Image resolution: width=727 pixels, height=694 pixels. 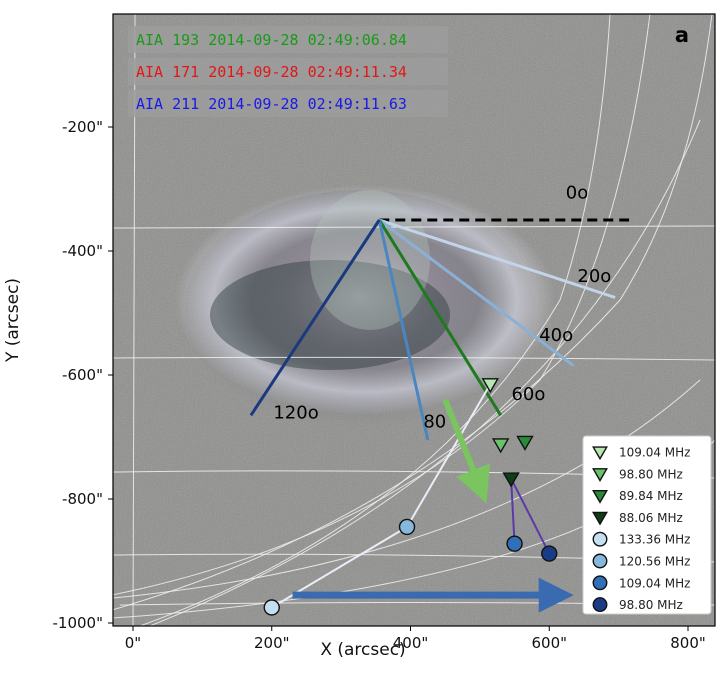 I want to click on x-tick-label: 600", so click(x=549, y=643).